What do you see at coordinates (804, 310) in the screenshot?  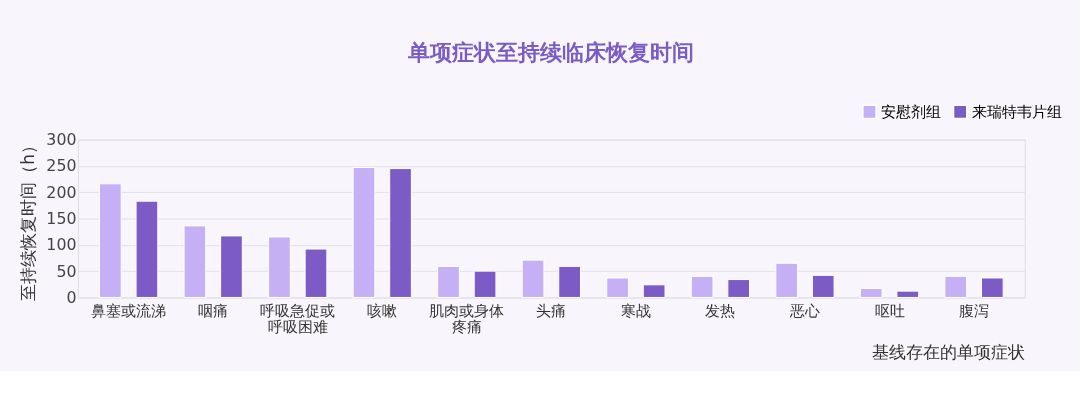 I see `x-tick-label: 恶心` at bounding box center [804, 310].